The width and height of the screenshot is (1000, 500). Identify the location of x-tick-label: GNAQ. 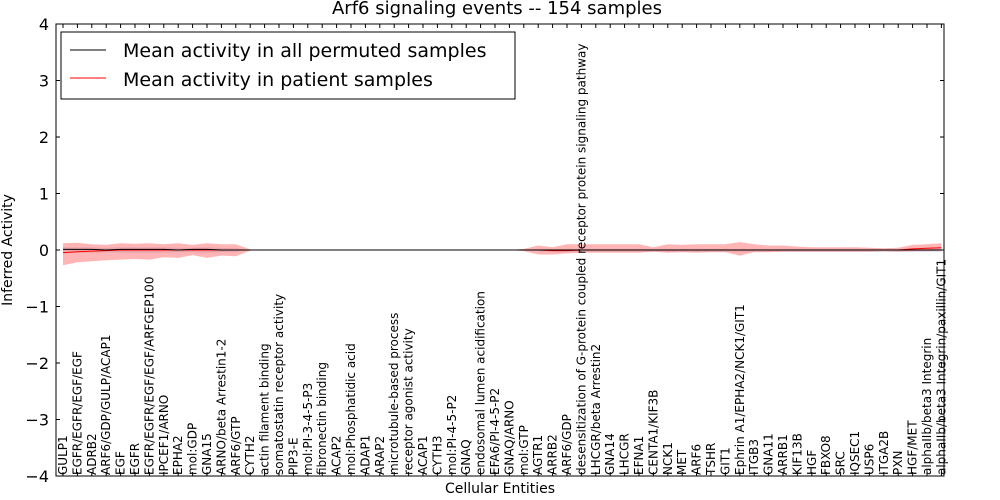
(466, 457).